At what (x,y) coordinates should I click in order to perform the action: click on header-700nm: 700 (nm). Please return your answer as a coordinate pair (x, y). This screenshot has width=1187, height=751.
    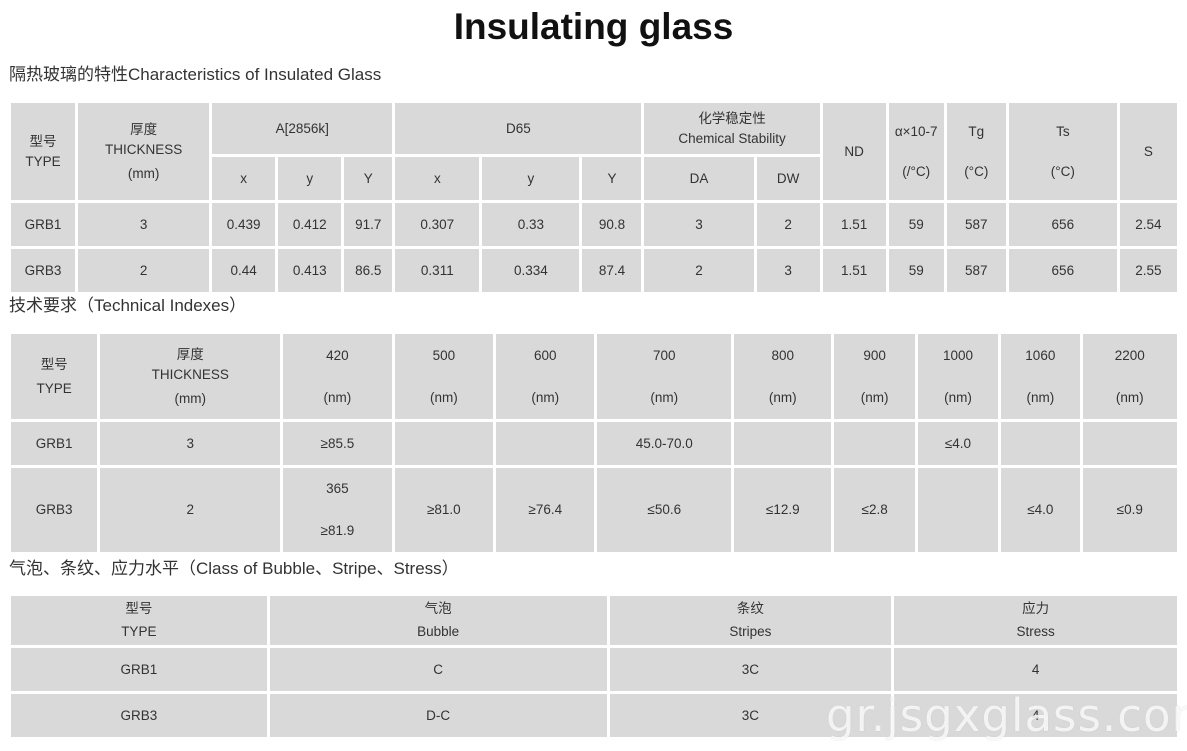
    Looking at the image, I should click on (664, 376).